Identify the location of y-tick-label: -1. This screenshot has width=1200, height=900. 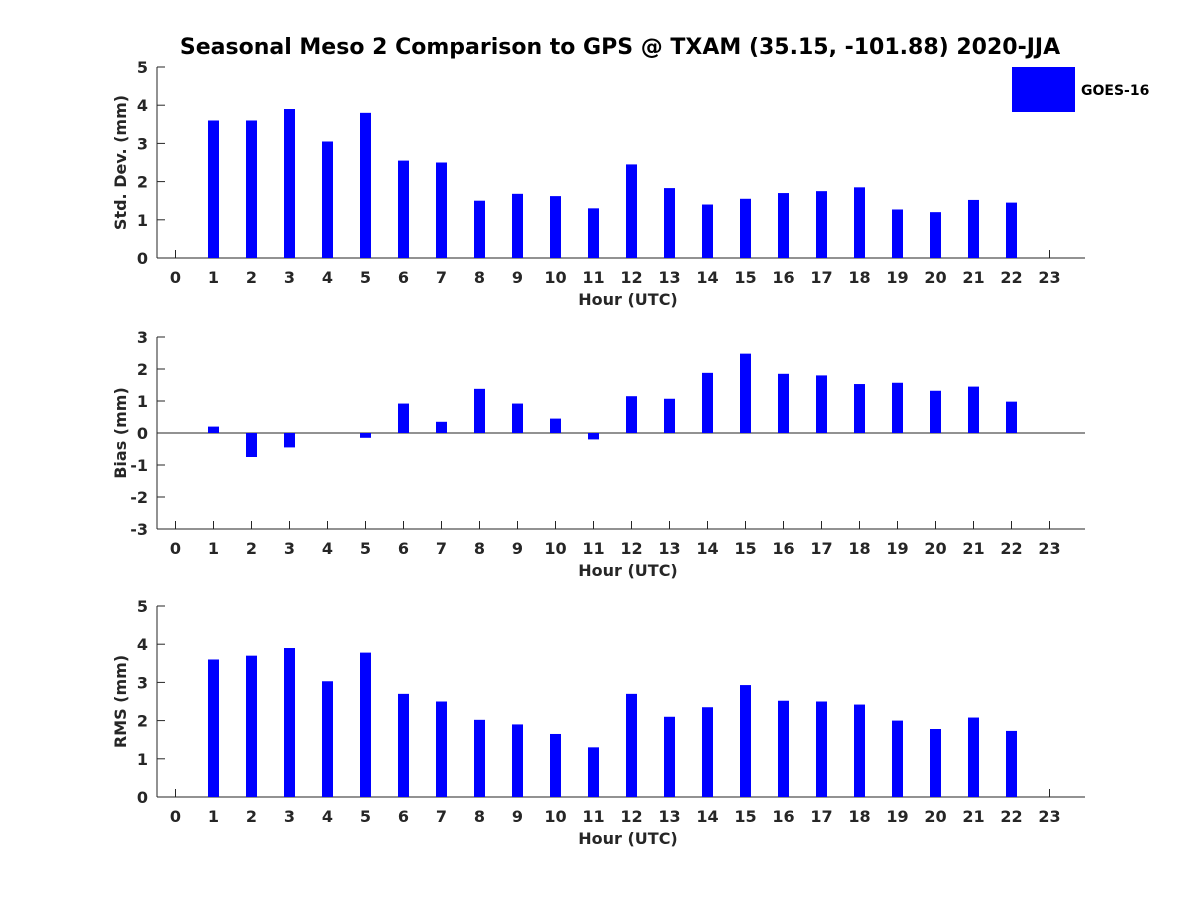
(139, 465).